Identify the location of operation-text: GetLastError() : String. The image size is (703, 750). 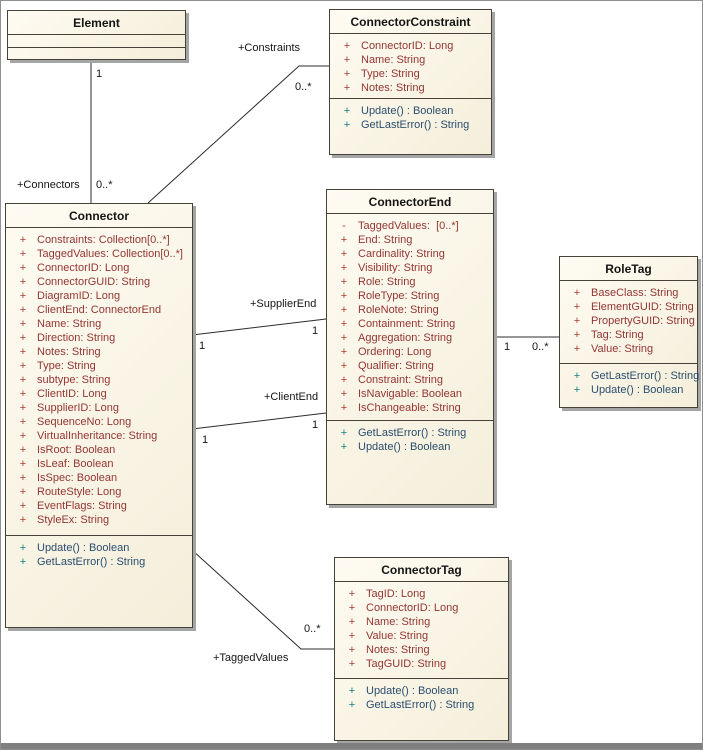
(412, 433).